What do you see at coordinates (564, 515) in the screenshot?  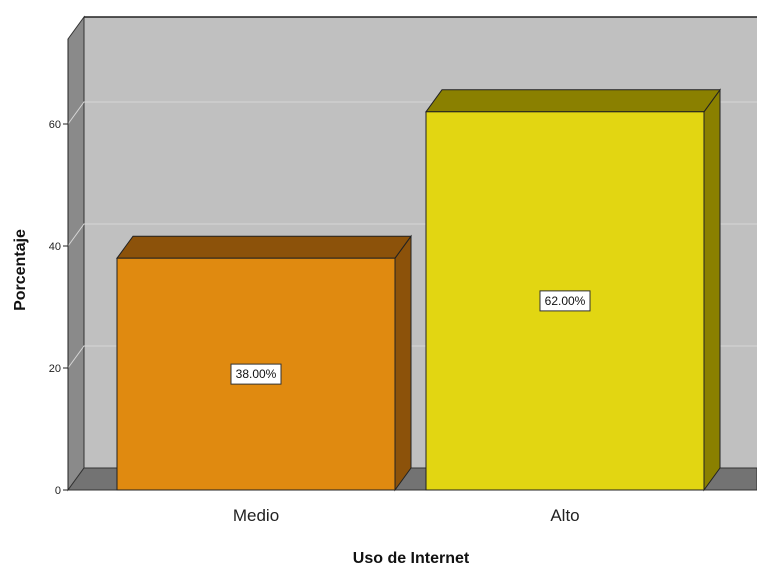 I see `x-tick-label-1: Alto` at bounding box center [564, 515].